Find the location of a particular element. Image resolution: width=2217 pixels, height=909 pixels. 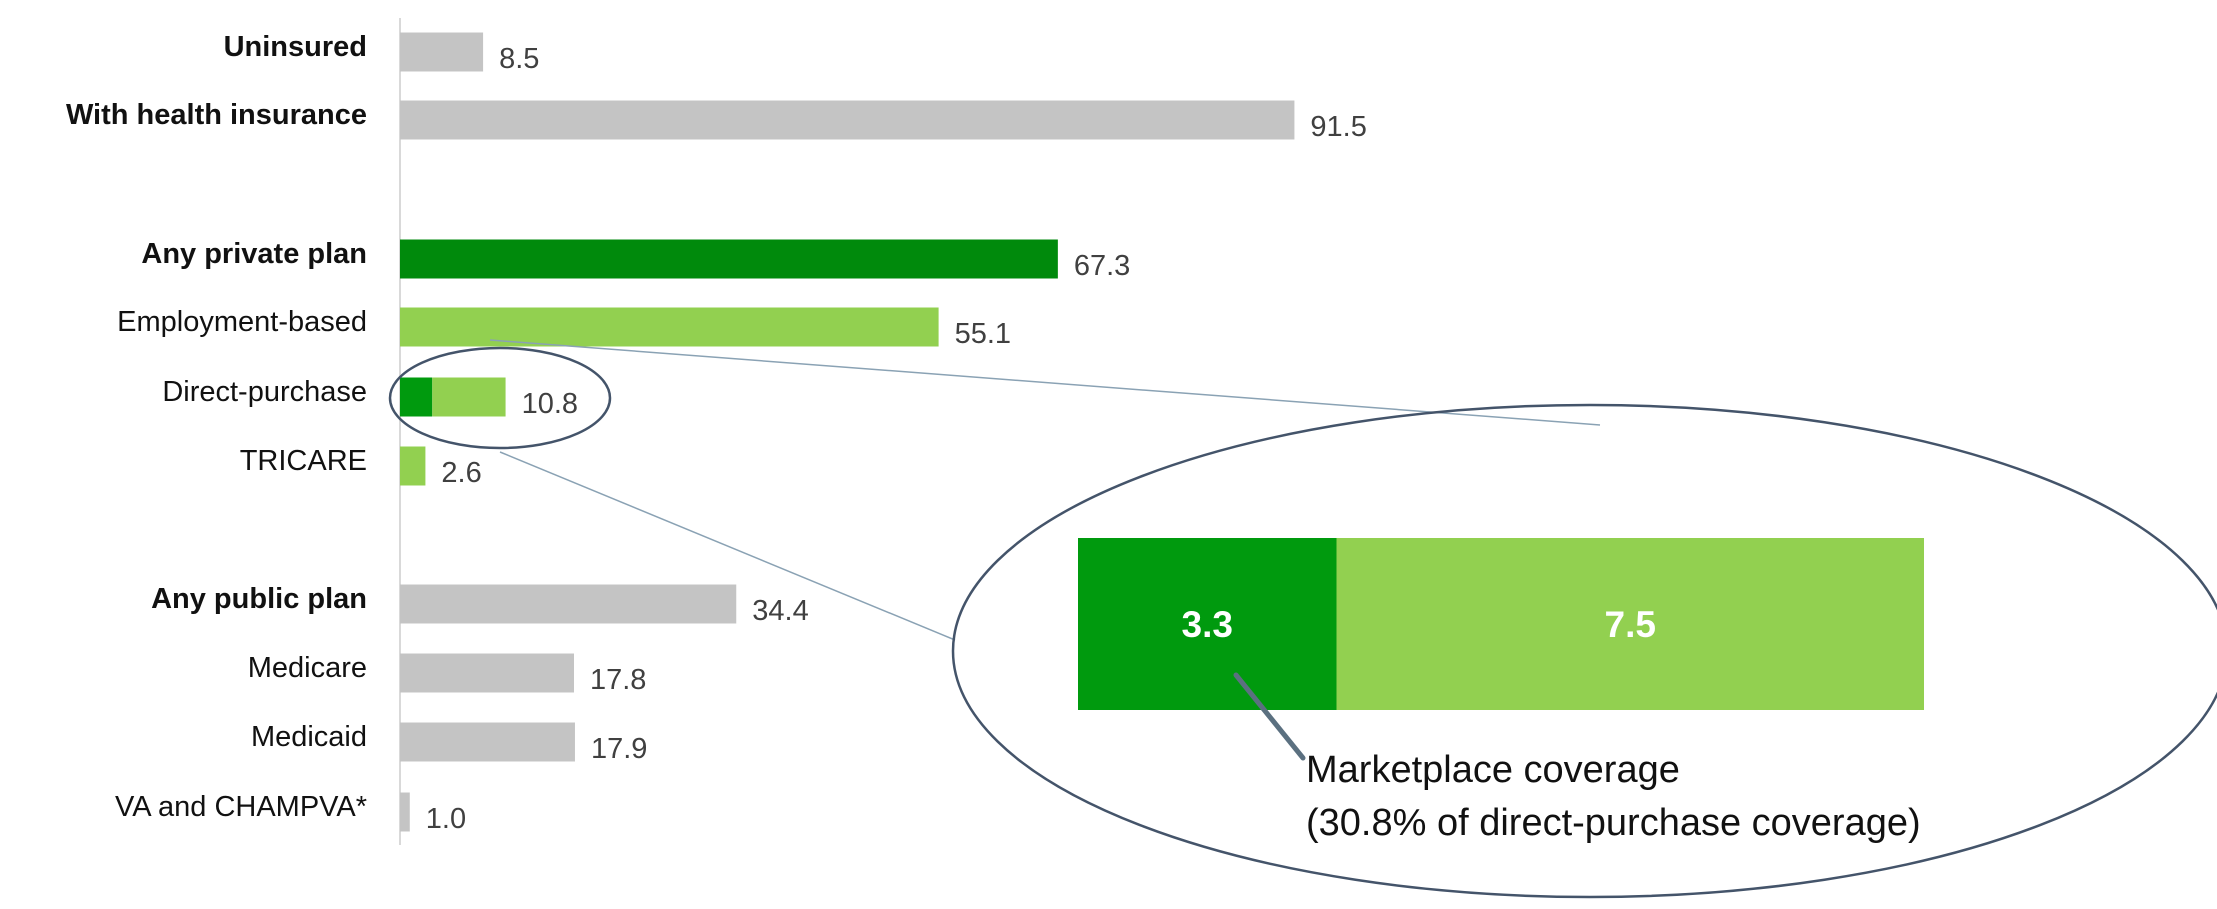

inset-value-label-1: 3.3 is located at coordinates (1207, 624).